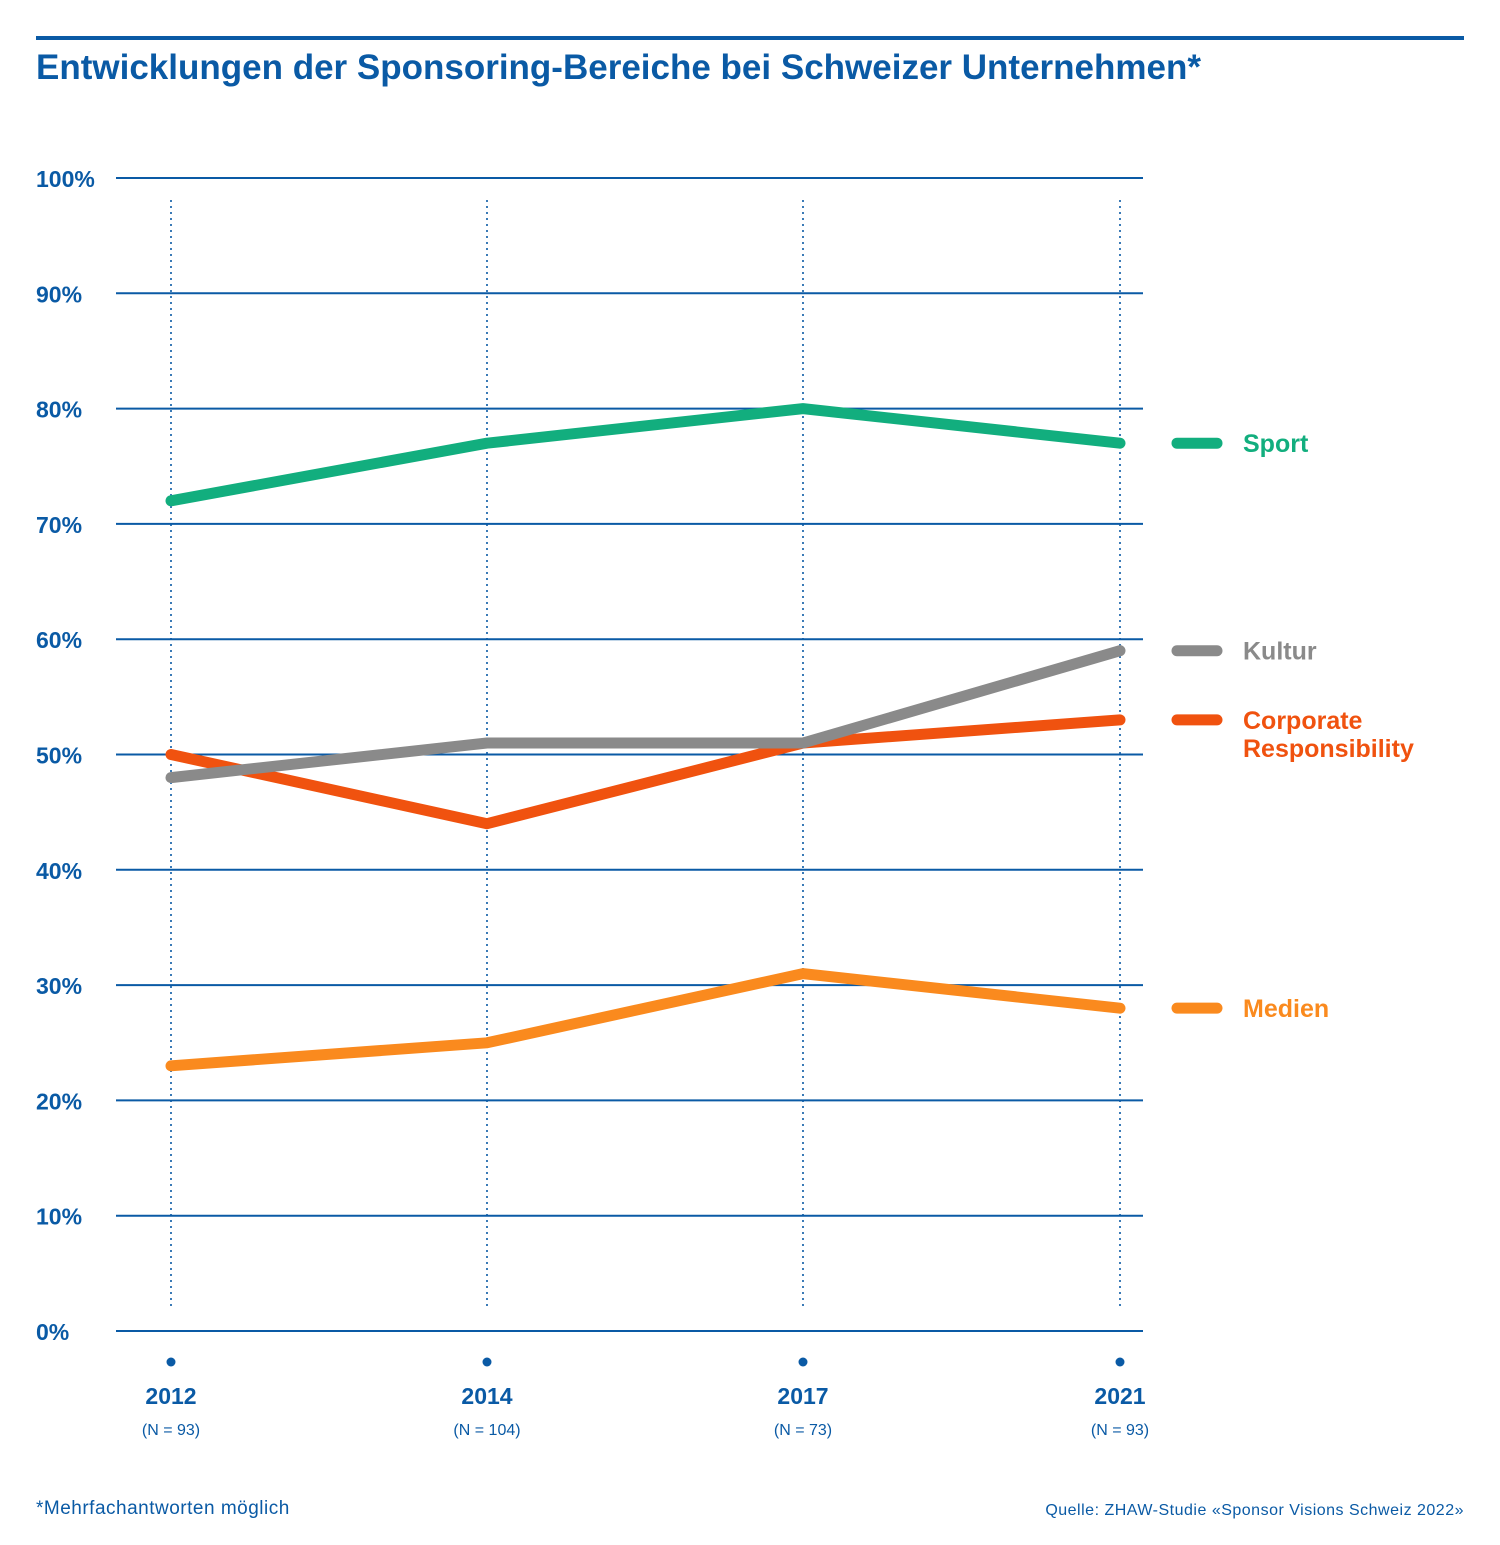 The width and height of the screenshot is (1500, 1545). I want to click on y-tick-label: 20%, so click(59, 1101).